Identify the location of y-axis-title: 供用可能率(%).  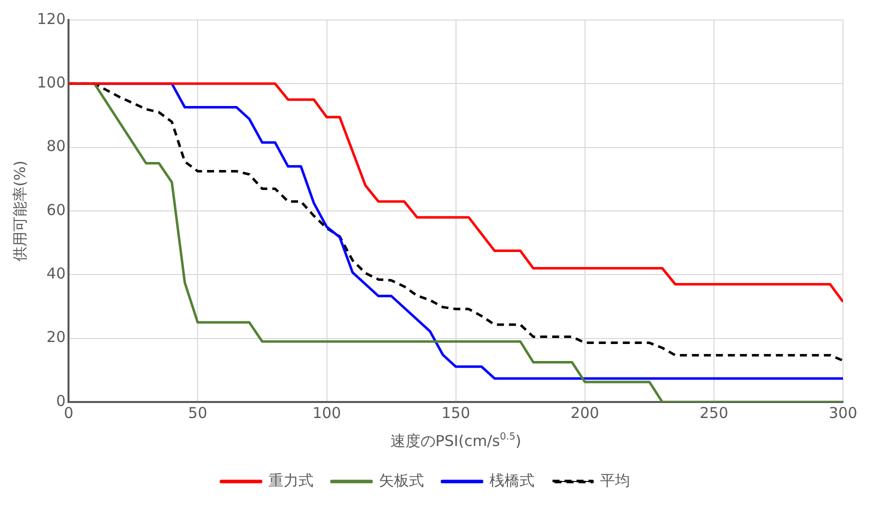
(19, 211).